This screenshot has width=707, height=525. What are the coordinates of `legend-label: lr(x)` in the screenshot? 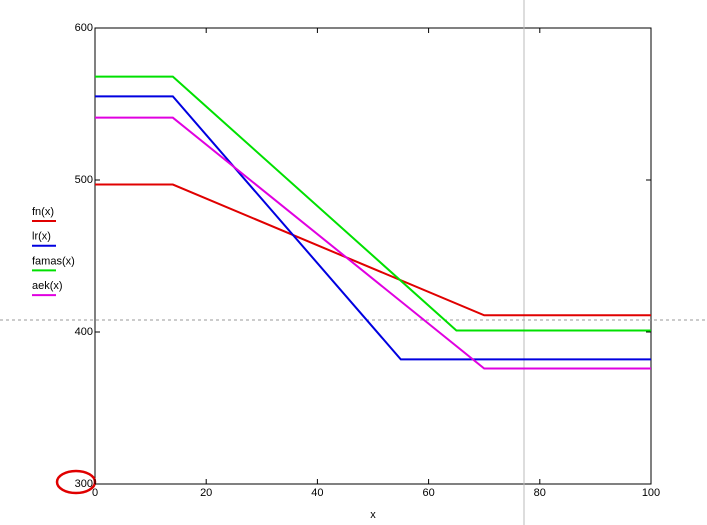 It's located at (41, 237).